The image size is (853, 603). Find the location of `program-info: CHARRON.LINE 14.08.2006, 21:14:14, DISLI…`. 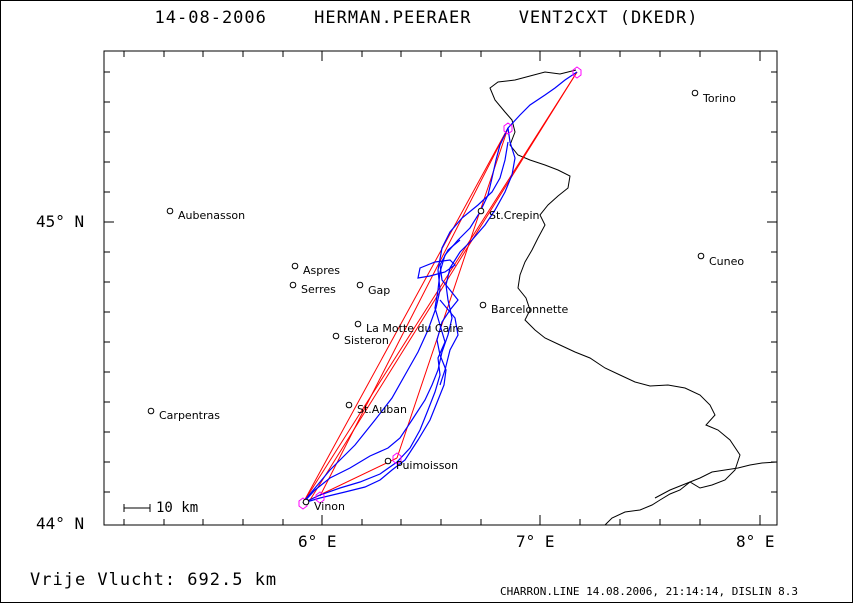

program-info: CHARRON.LINE 14.08.2006, 21:14:14, DISLI… is located at coordinates (649, 591).